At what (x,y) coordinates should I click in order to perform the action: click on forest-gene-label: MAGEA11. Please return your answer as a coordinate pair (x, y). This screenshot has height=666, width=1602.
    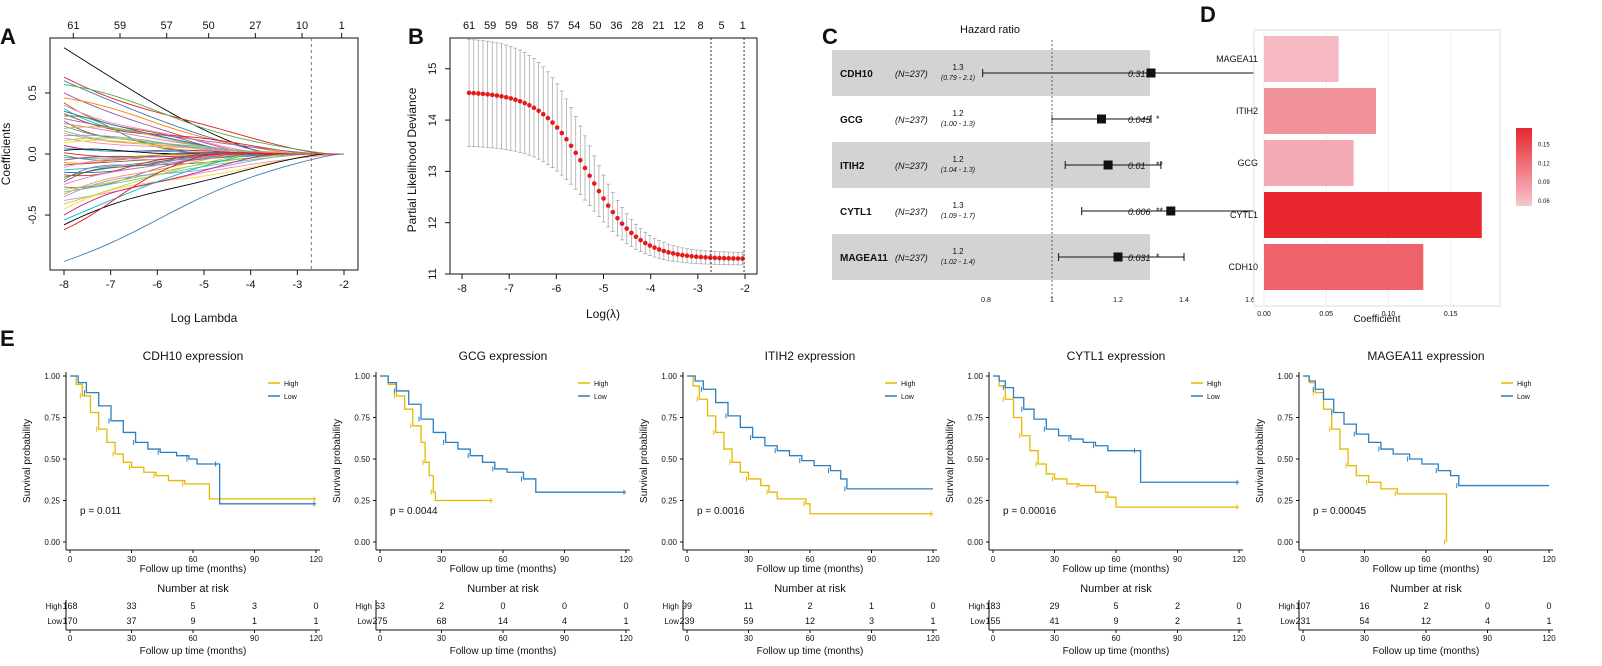
    Looking at the image, I should click on (864, 258).